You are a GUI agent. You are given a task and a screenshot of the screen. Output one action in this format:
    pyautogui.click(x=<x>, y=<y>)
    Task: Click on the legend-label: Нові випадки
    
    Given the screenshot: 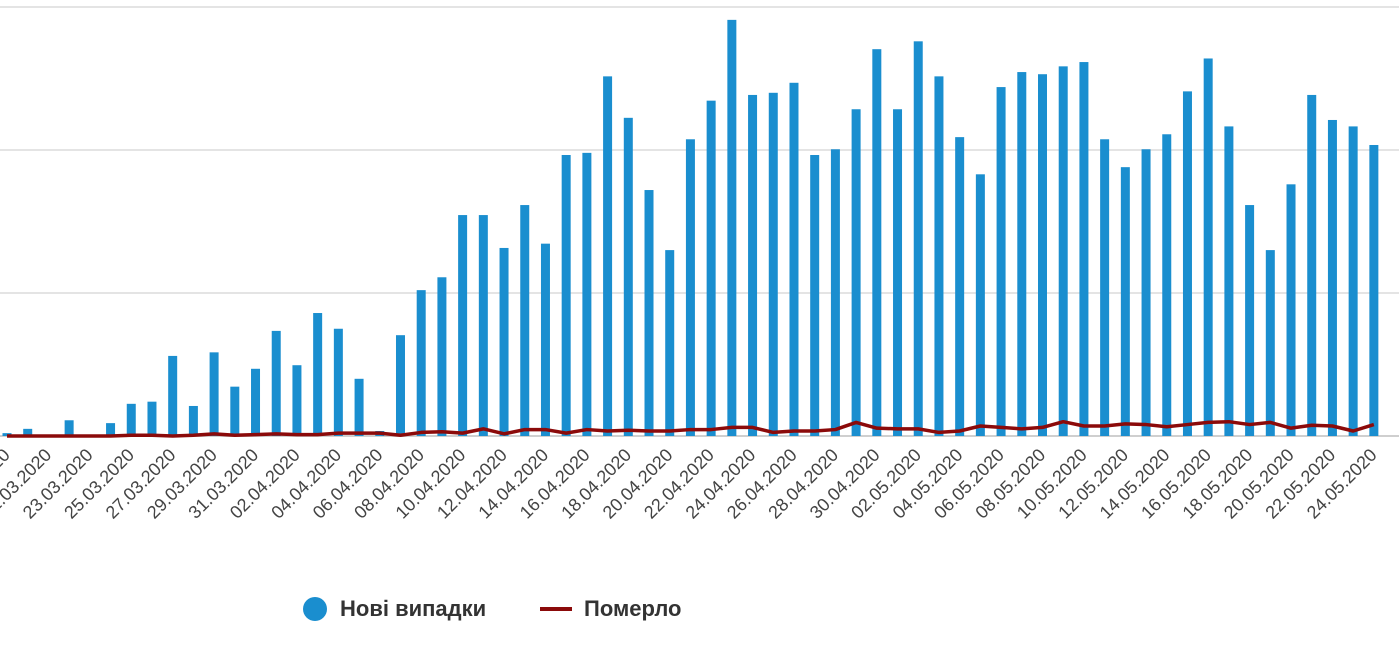 What is the action you would take?
    pyautogui.click(x=413, y=608)
    